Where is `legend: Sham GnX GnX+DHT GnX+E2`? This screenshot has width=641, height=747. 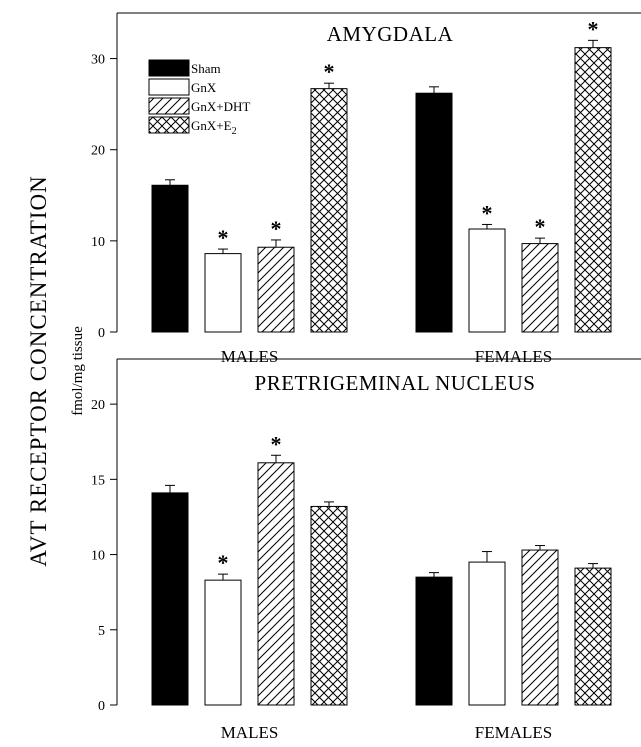
legend: Sham GnX GnX+DHT GnX+E2 is located at coordinates (199, 98).